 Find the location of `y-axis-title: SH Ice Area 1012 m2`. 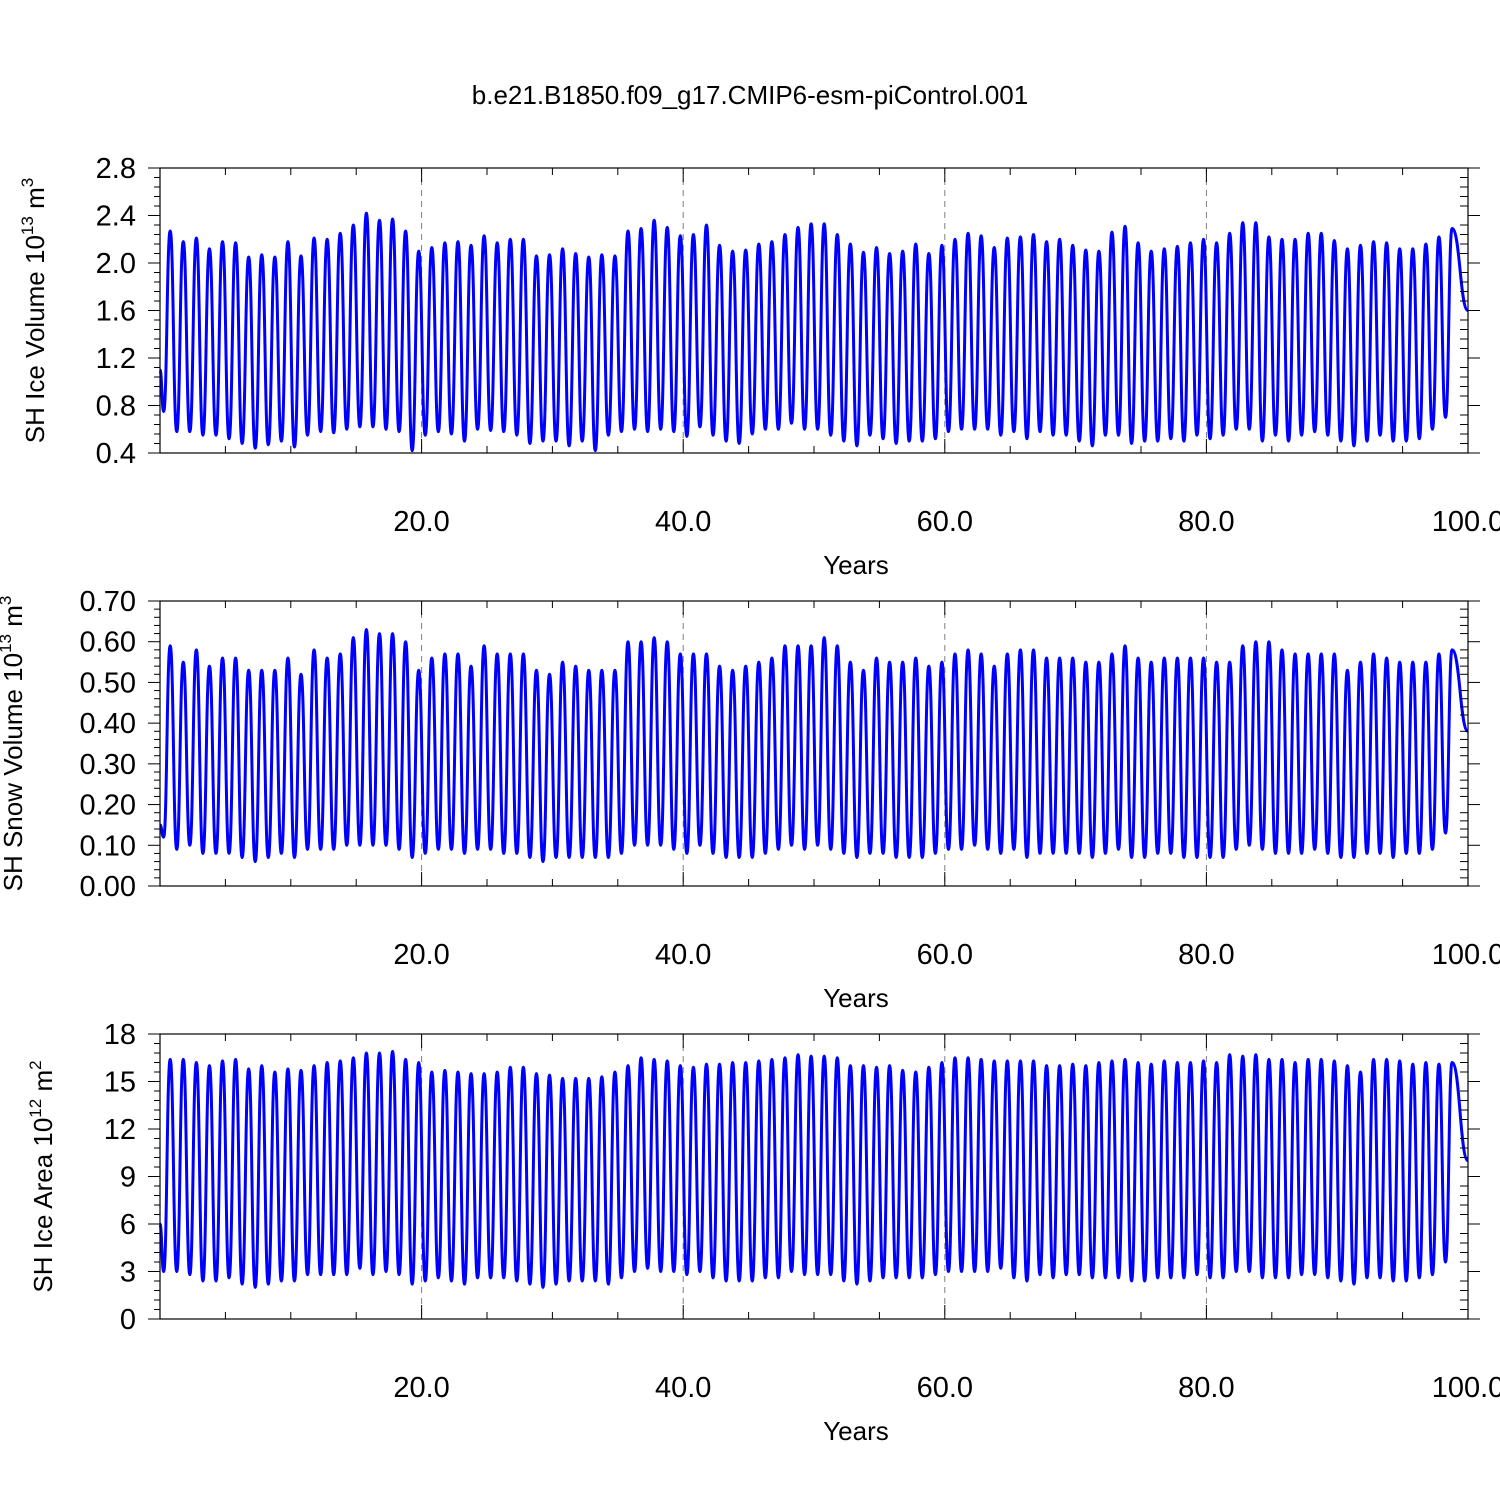

y-axis-title: SH Ice Area 1012 m2 is located at coordinates (42, 1176).